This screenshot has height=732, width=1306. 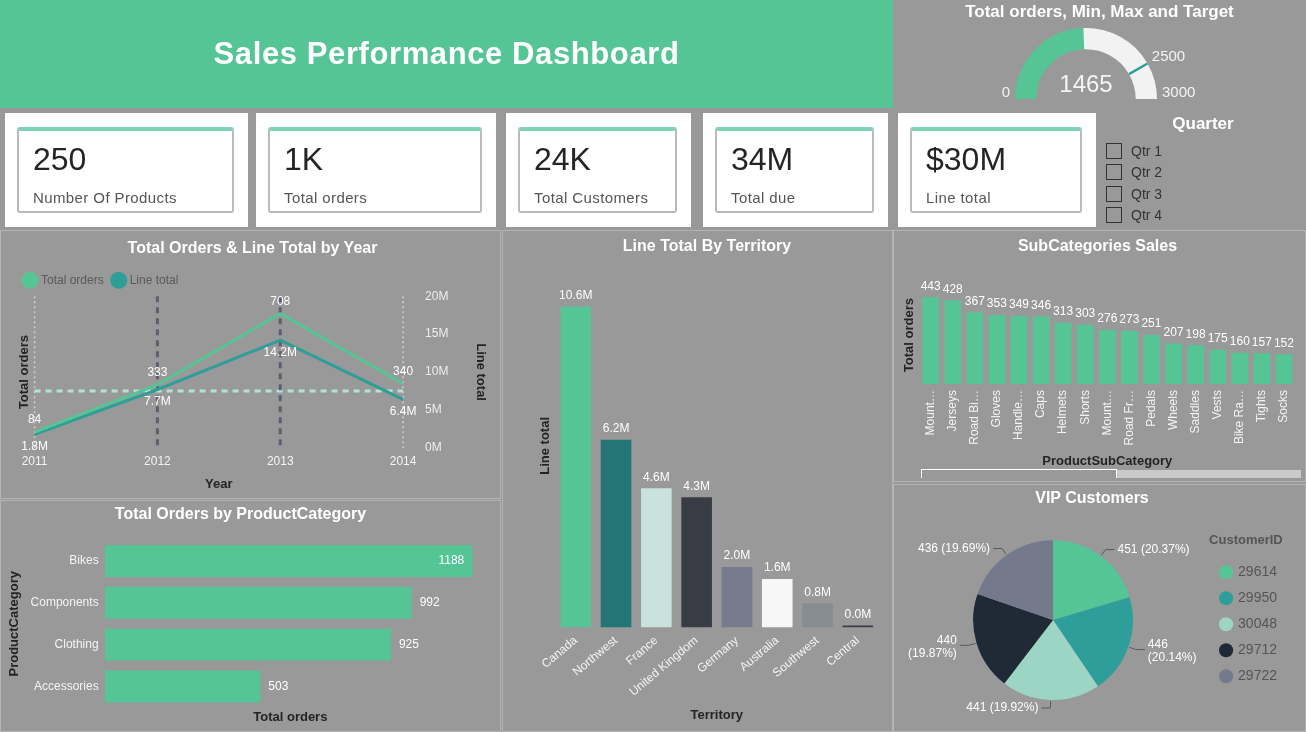 What do you see at coordinates (952, 411) in the screenshot?
I see `x-tick-label: Jerseys` at bounding box center [952, 411].